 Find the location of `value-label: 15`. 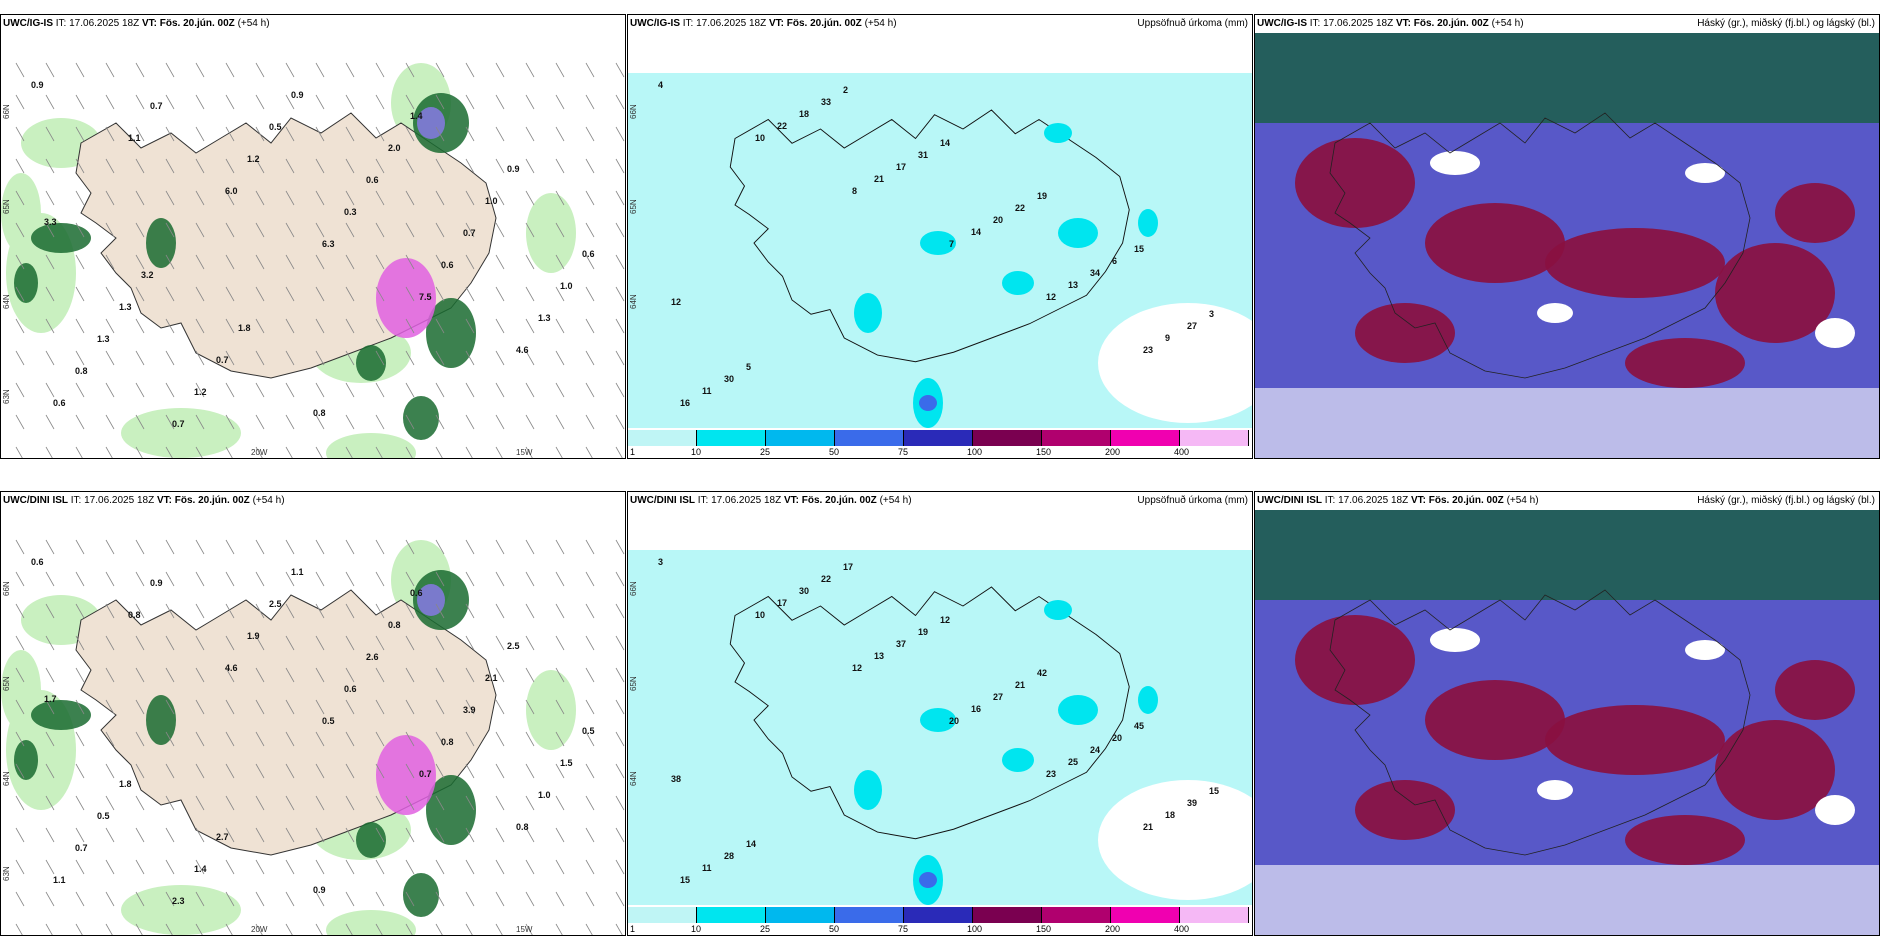

value-label: 15 is located at coordinates (1139, 249).